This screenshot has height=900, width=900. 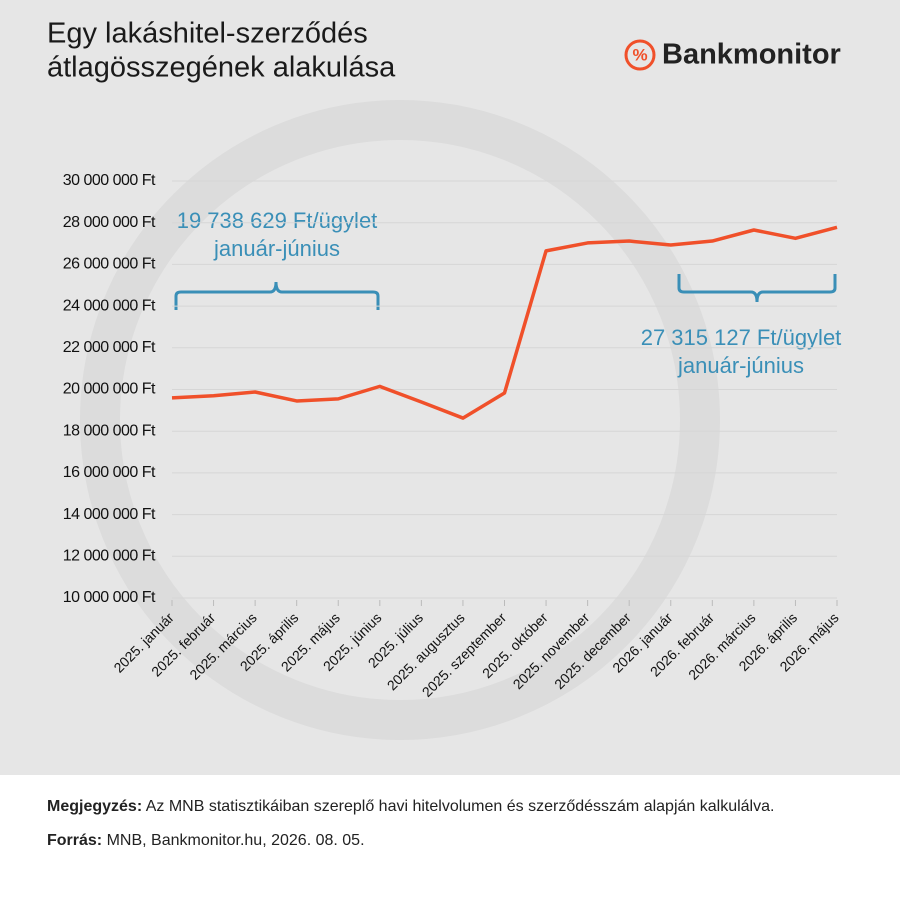 I want to click on y-tick-label: 30 000 000 Ft, so click(x=109, y=180).